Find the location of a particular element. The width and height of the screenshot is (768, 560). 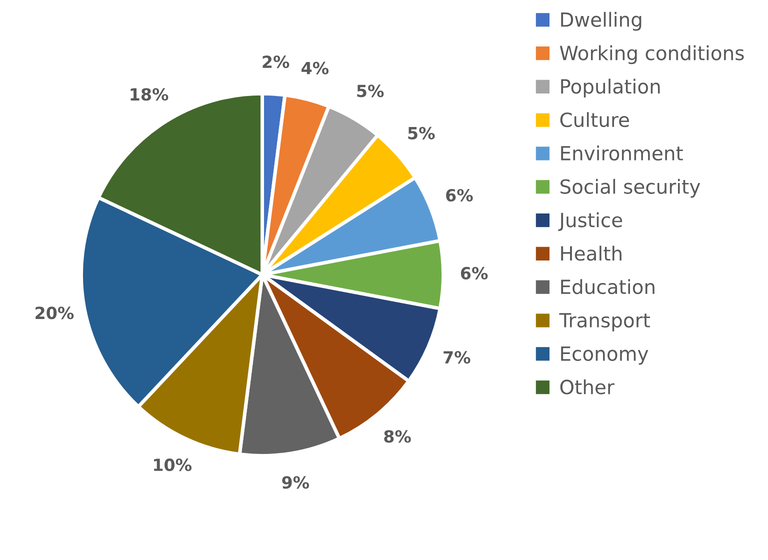

legend-label: Economy is located at coordinates (604, 355).